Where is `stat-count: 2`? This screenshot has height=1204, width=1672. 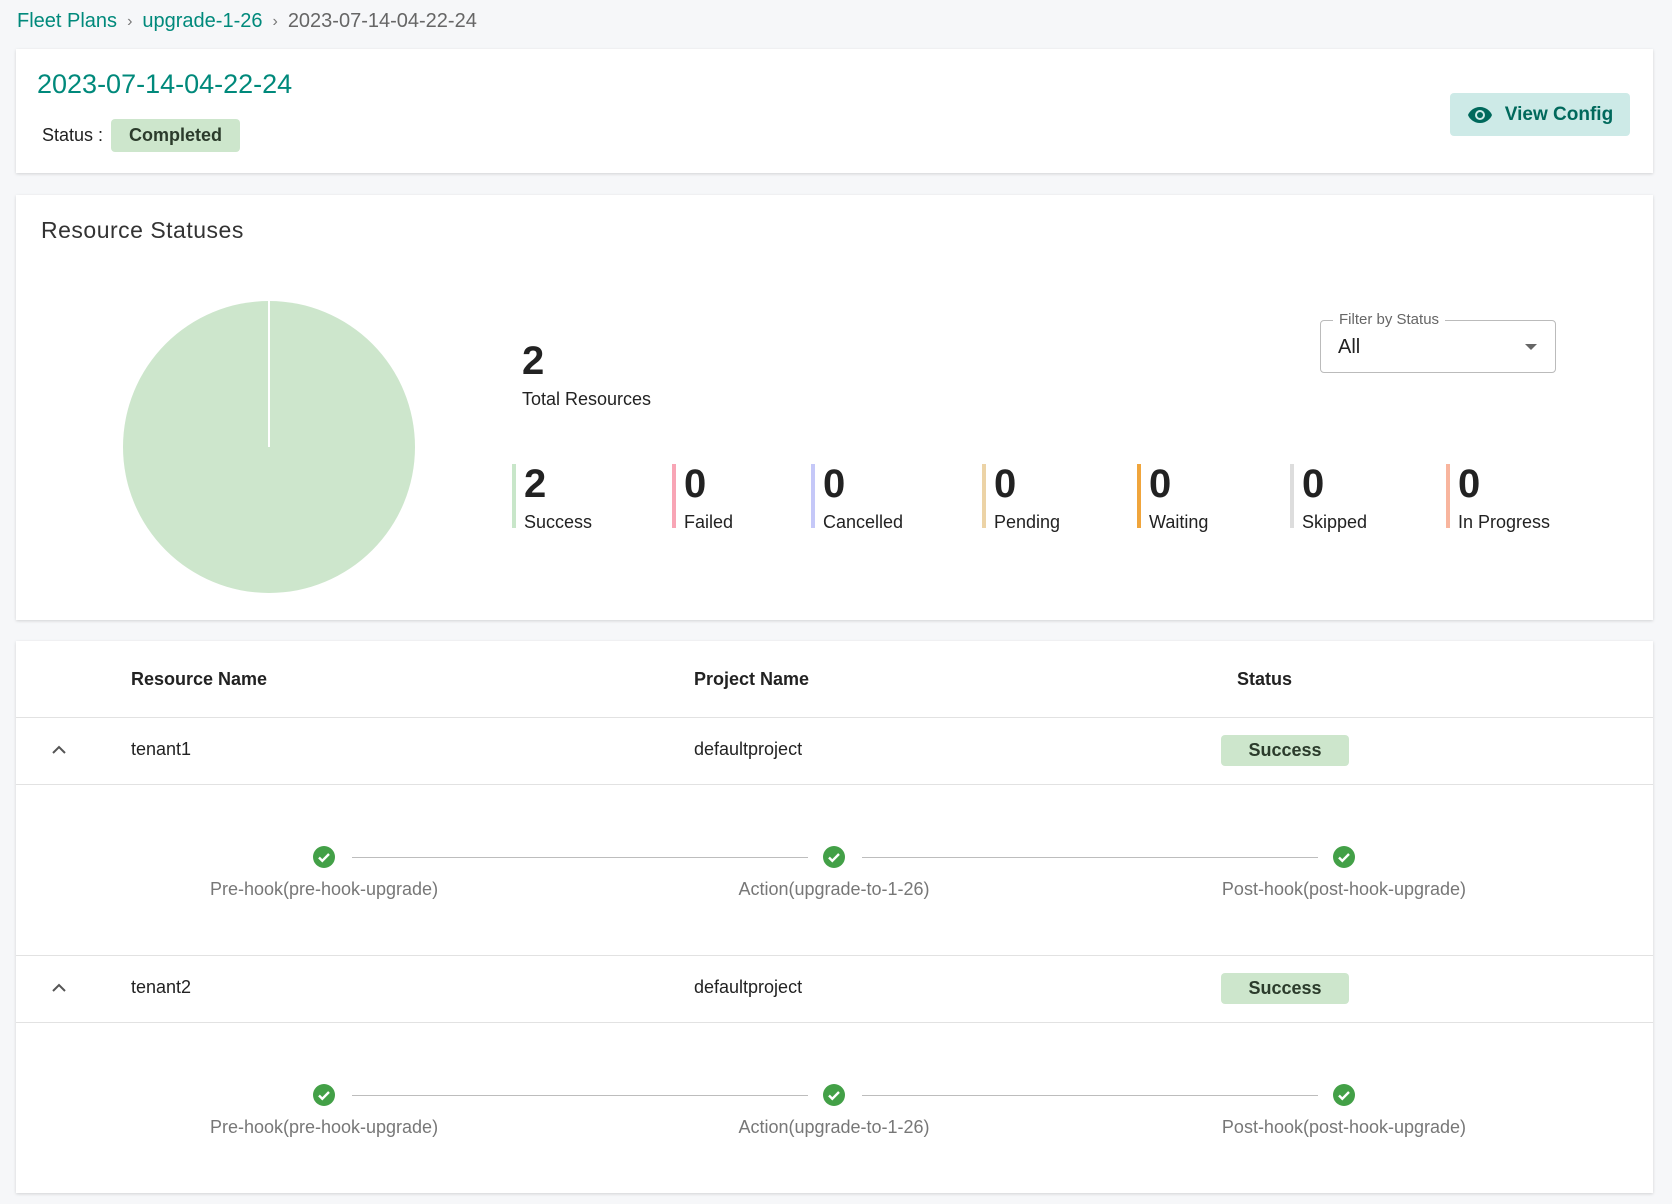 stat-count: 2 is located at coordinates (535, 484).